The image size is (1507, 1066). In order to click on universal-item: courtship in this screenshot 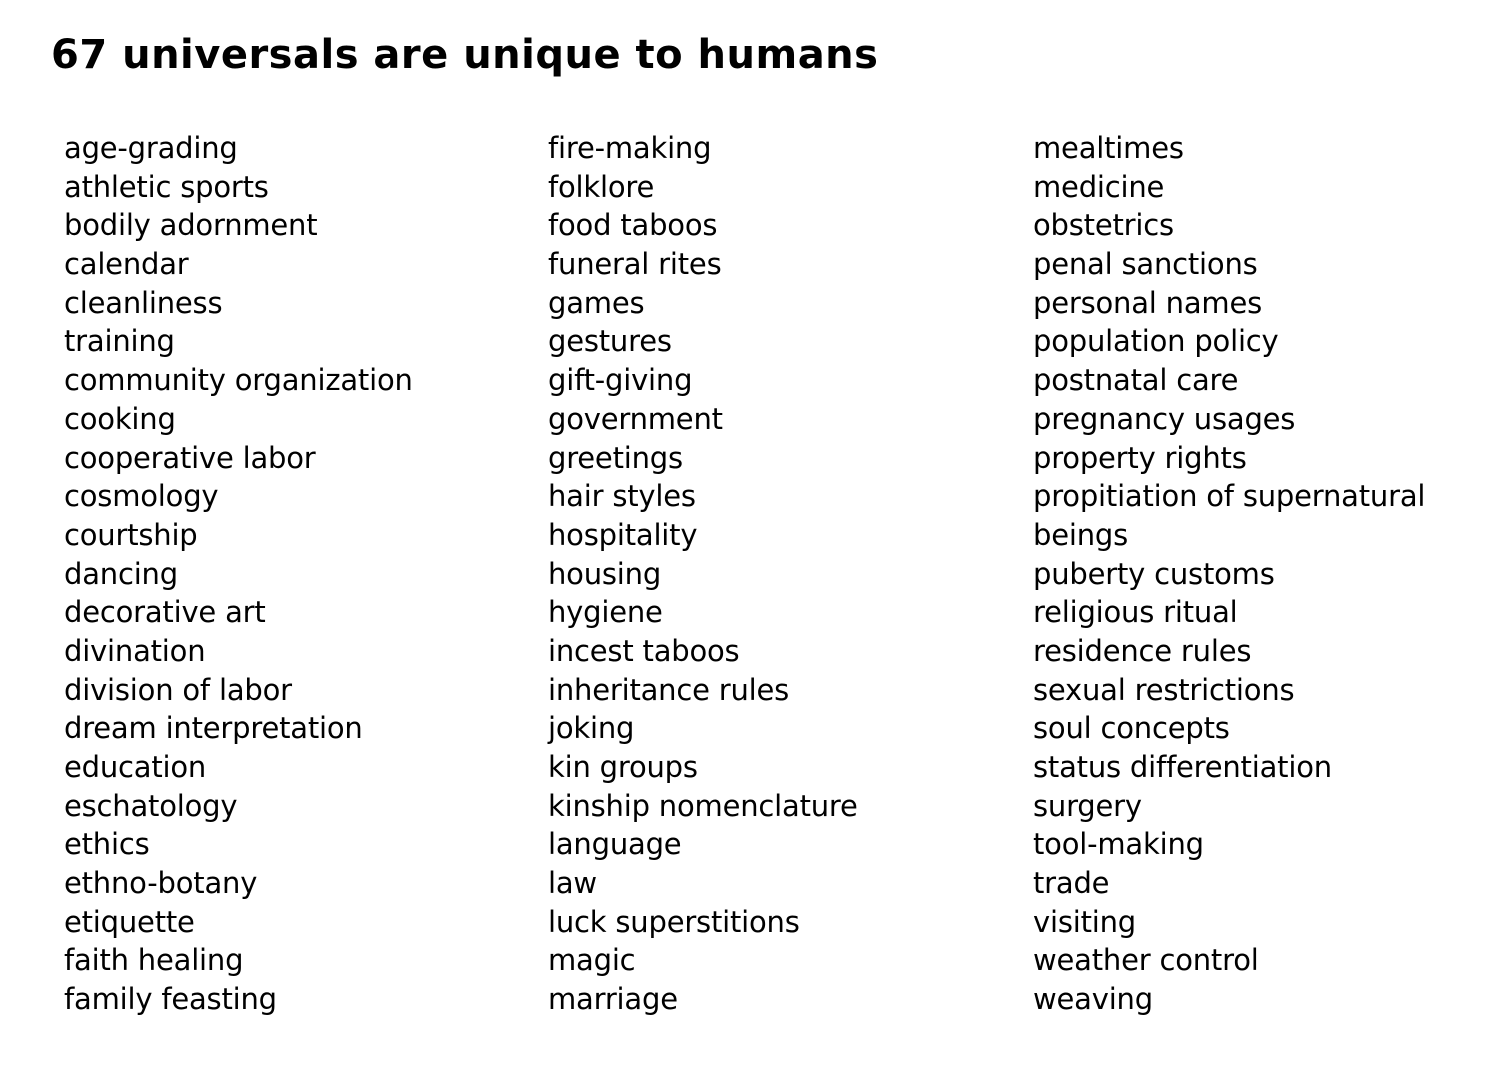, I will do `click(131, 534)`.